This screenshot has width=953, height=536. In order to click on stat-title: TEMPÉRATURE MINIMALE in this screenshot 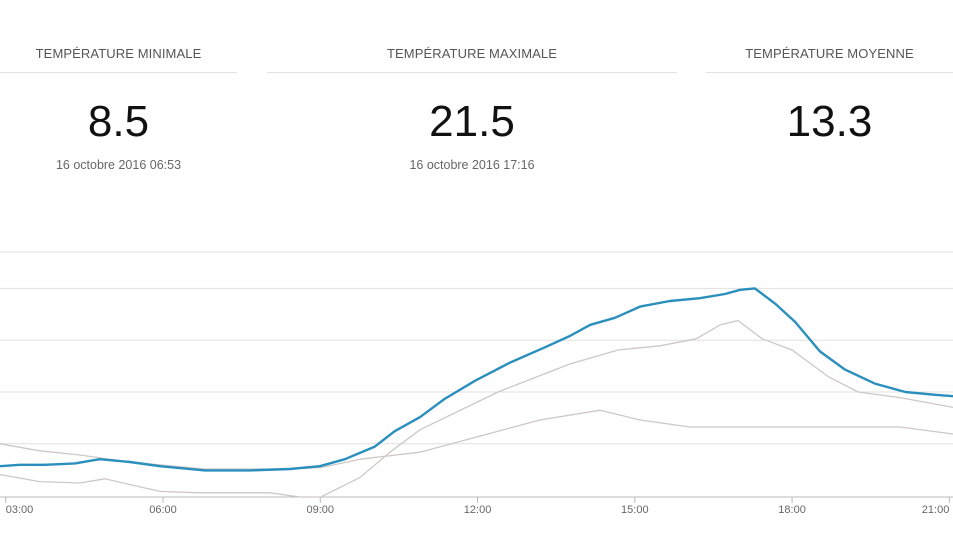, I will do `click(118, 53)`.